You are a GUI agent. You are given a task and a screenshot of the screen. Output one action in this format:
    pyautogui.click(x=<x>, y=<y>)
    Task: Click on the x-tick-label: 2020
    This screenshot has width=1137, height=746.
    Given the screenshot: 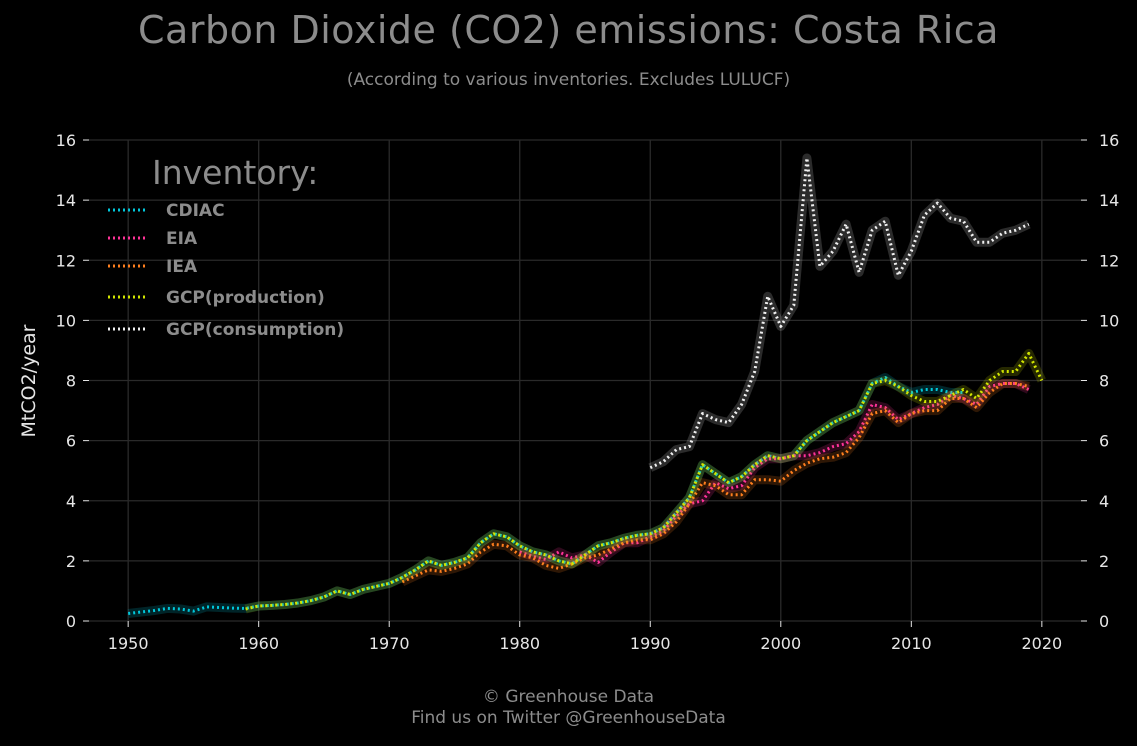 What is the action you would take?
    pyautogui.click(x=1041, y=643)
    